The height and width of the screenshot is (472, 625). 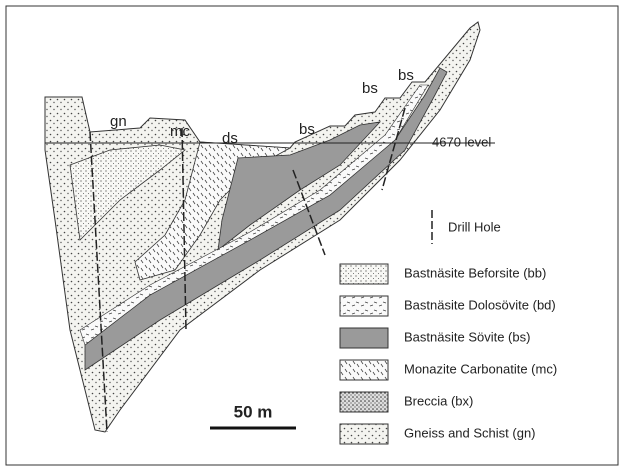 What do you see at coordinates (127, 192) in the screenshot?
I see `beforsite-zone` at bounding box center [127, 192].